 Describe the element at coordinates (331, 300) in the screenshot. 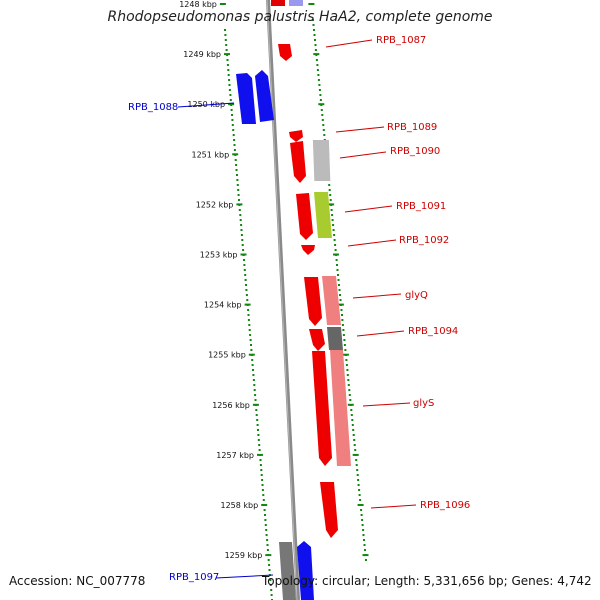

I see `gene-glyq-pink` at that location.